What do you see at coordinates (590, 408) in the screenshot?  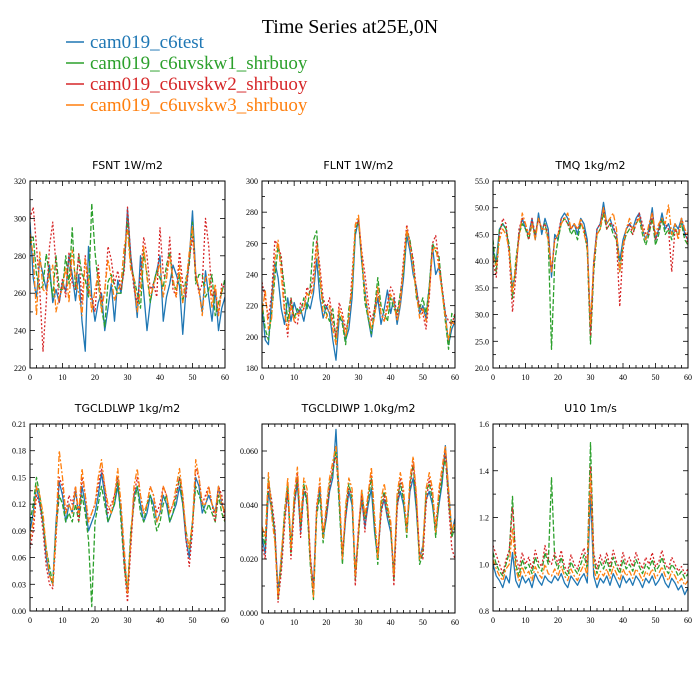 I see `panel-title: U10 1m/s` at bounding box center [590, 408].